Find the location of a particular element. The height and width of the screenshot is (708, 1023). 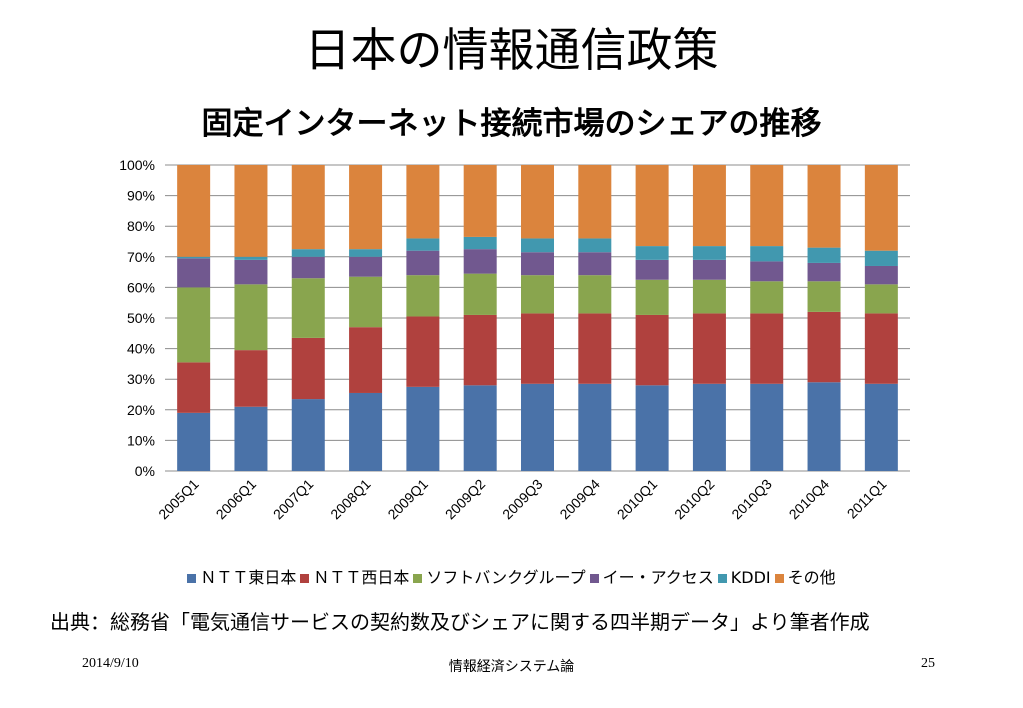

x-tick-label: 2009Q4 is located at coordinates (579, 499).